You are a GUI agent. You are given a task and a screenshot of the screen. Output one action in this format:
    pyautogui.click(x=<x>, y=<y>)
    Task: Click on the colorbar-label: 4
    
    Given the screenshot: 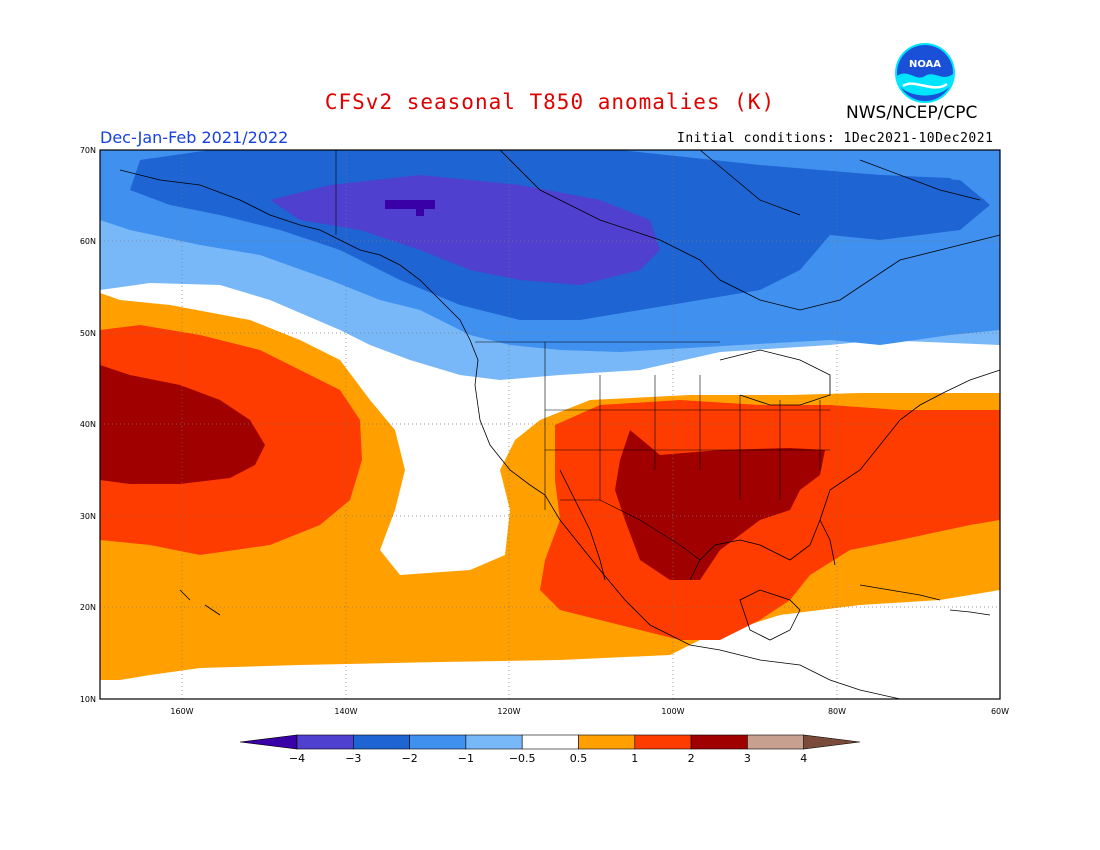 What is the action you would take?
    pyautogui.click(x=803, y=758)
    